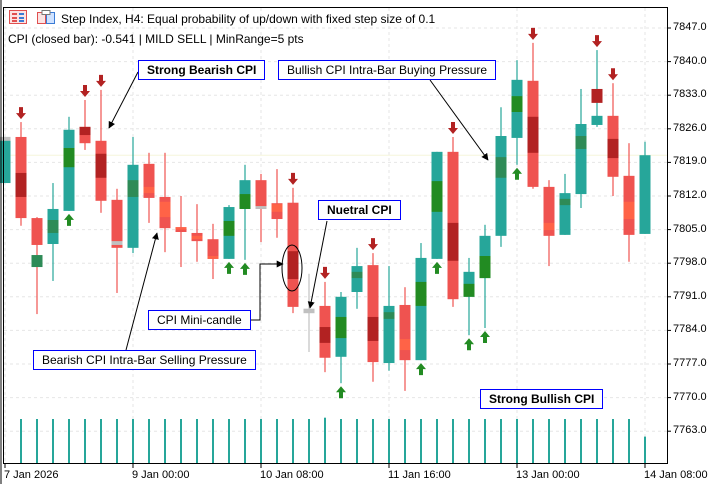  What do you see at coordinates (690, 262) in the screenshot?
I see `y-tick-label: 7798.0` at bounding box center [690, 262].